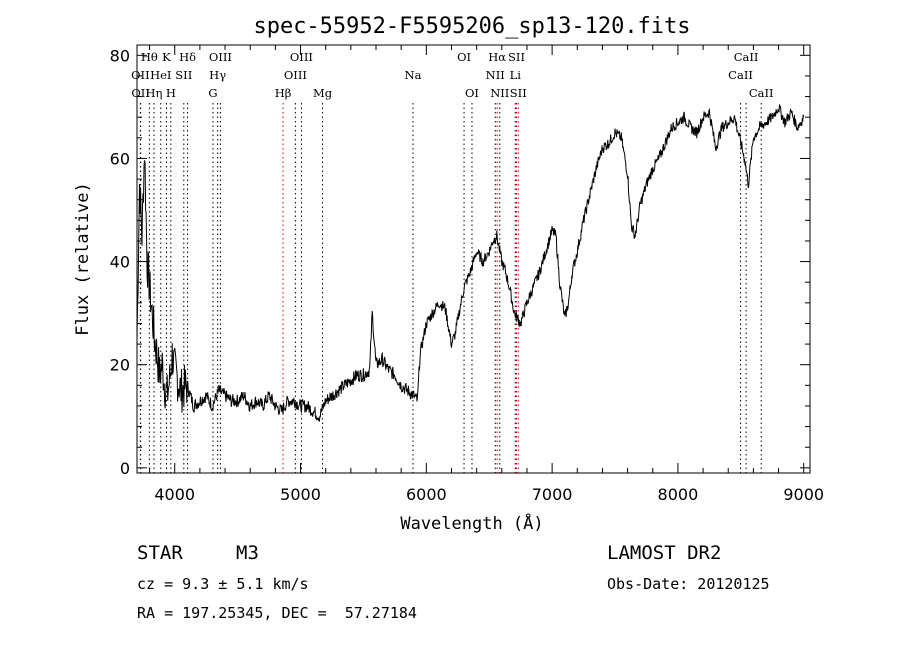  I want to click on emission-line-label: HeI, so click(160, 75).